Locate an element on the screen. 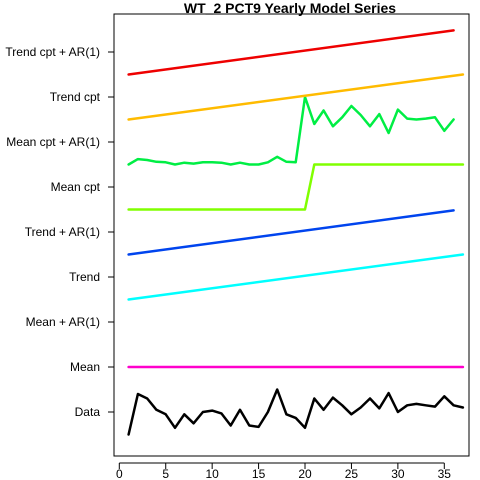 This screenshot has height=480, width=480. y-tick-label-mean-cpt-ar-1: Mean cpt + AR(1) is located at coordinates (53, 142).